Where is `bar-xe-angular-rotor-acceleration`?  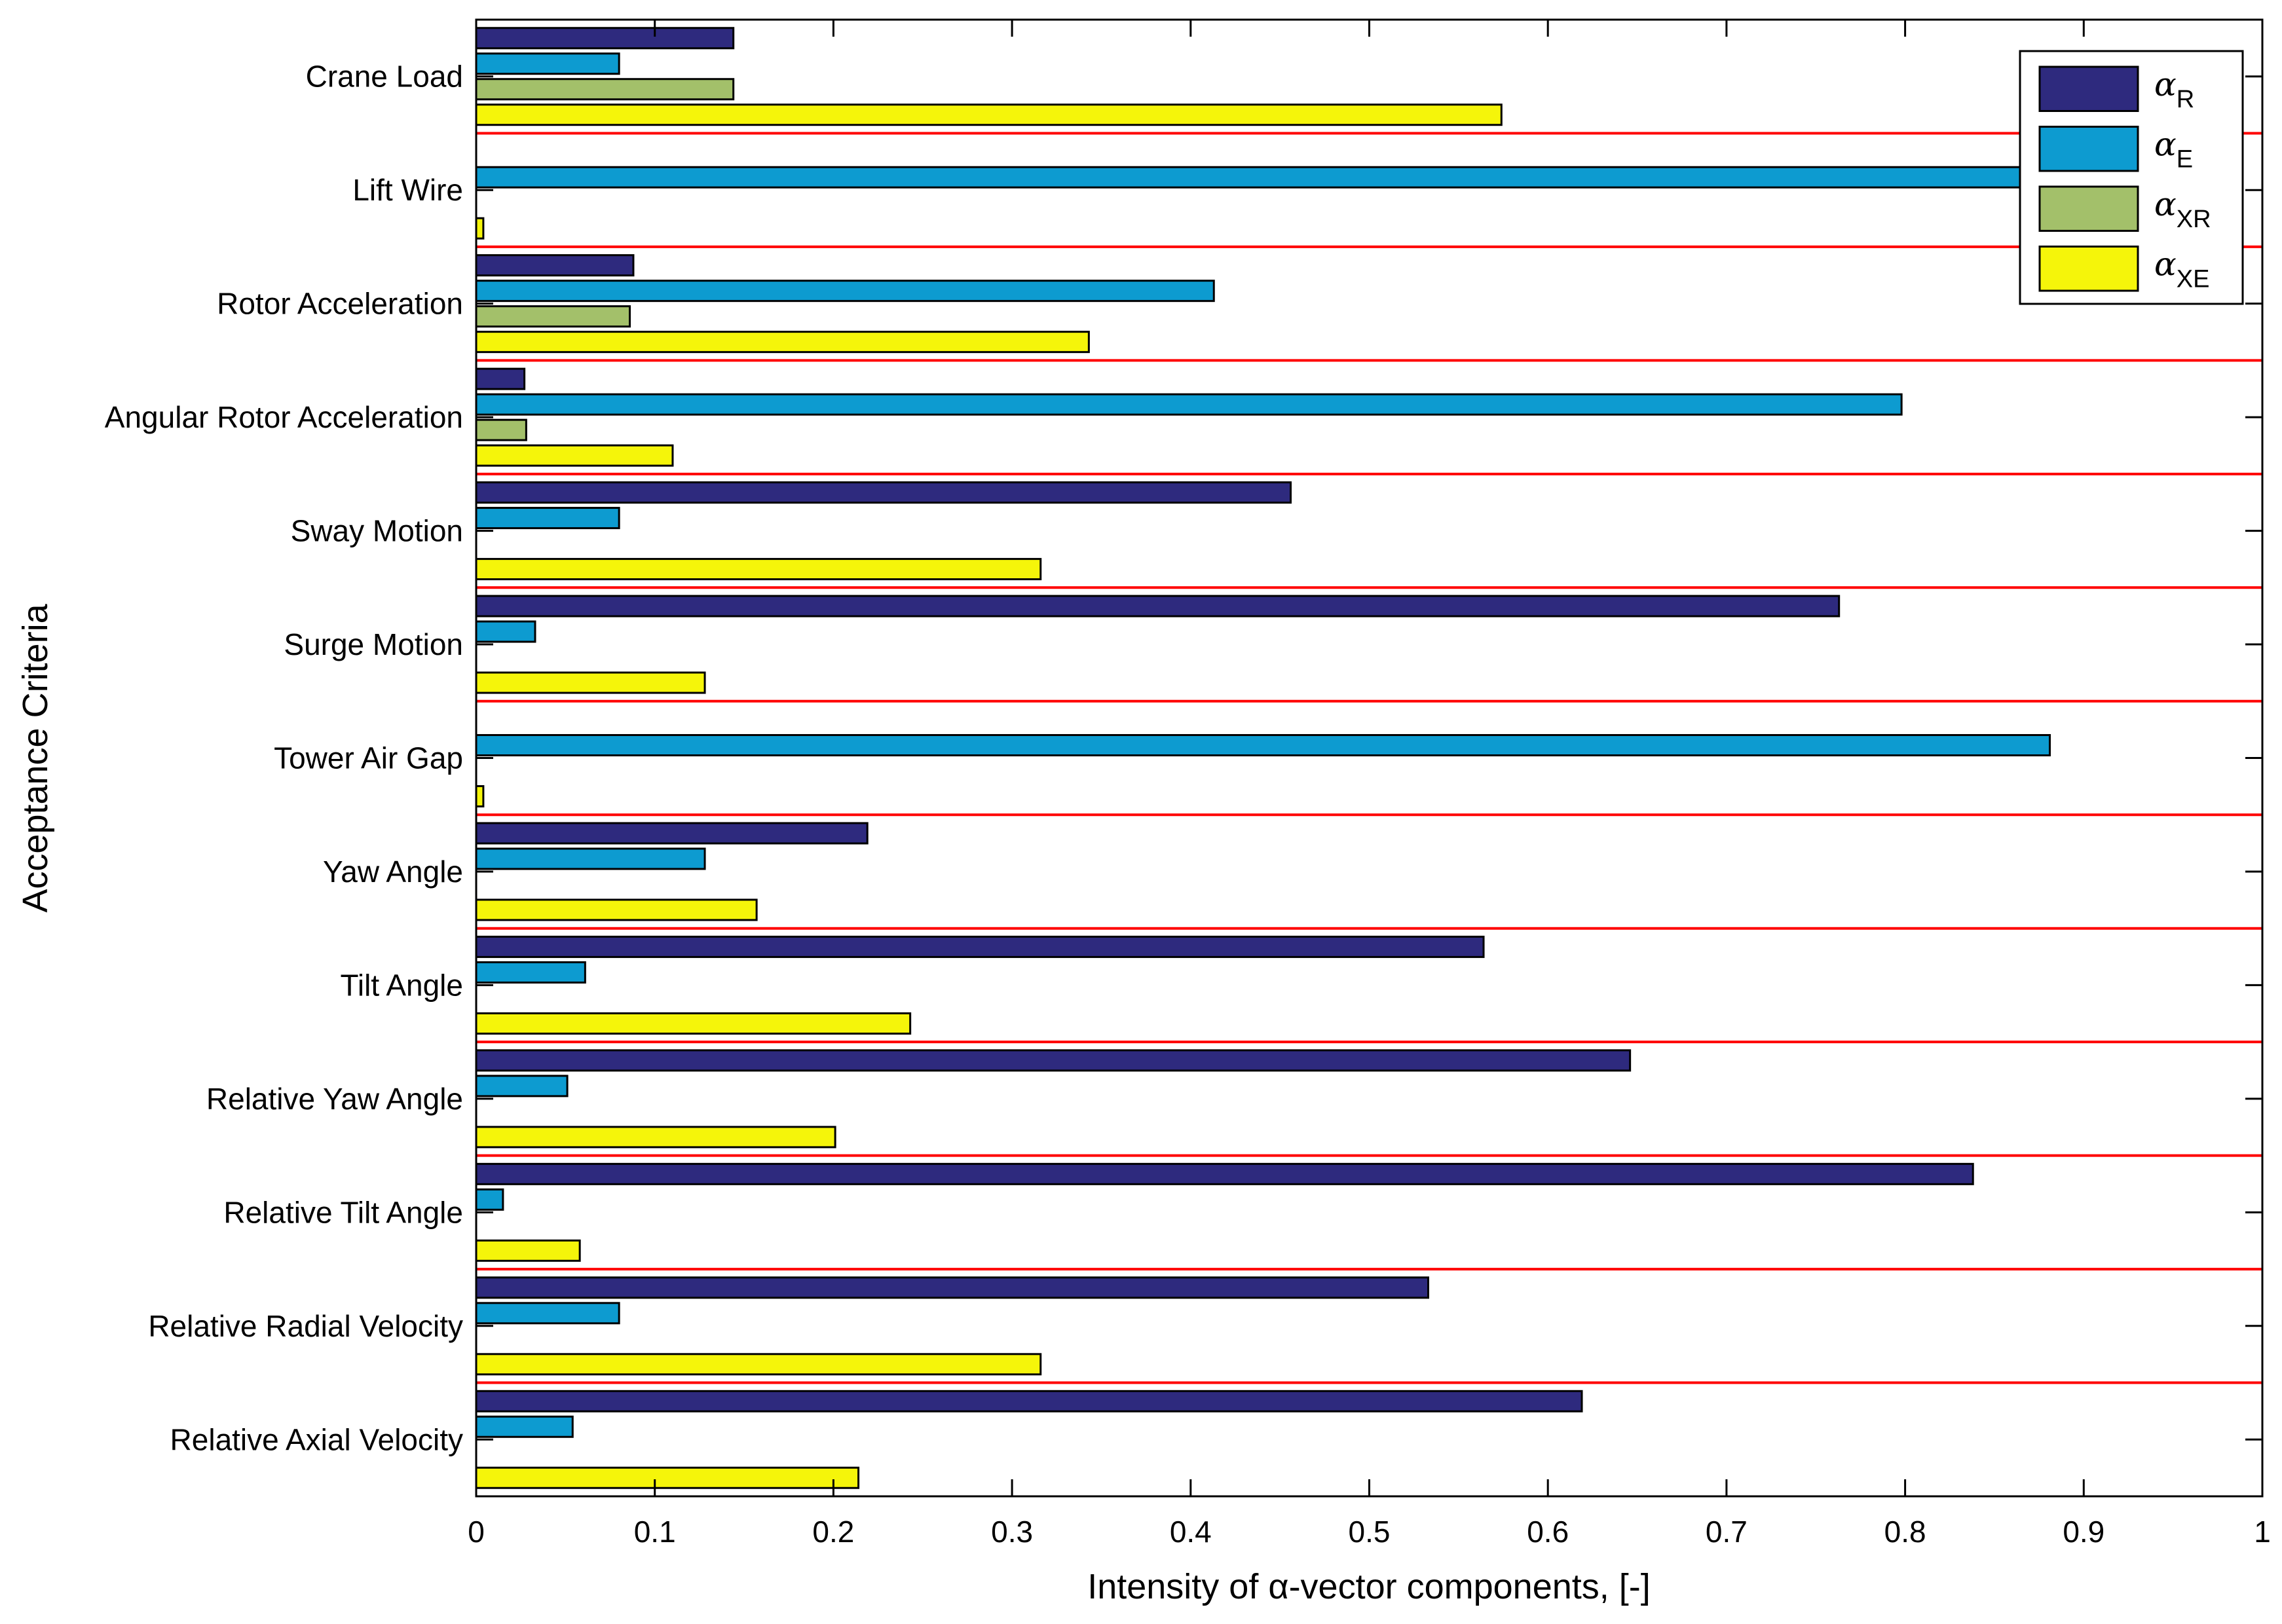
bar-xe-angular-rotor-acceleration is located at coordinates (574, 455).